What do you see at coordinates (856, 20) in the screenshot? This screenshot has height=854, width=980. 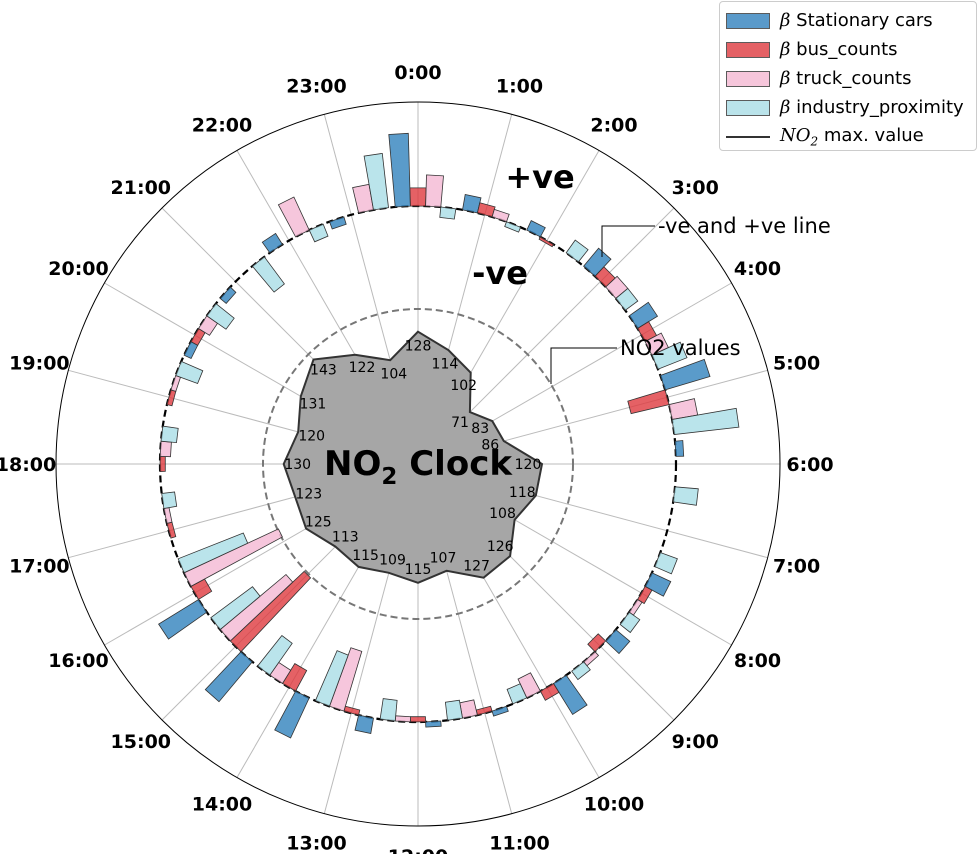 I see `legend-label: β Stationary cars` at bounding box center [856, 20].